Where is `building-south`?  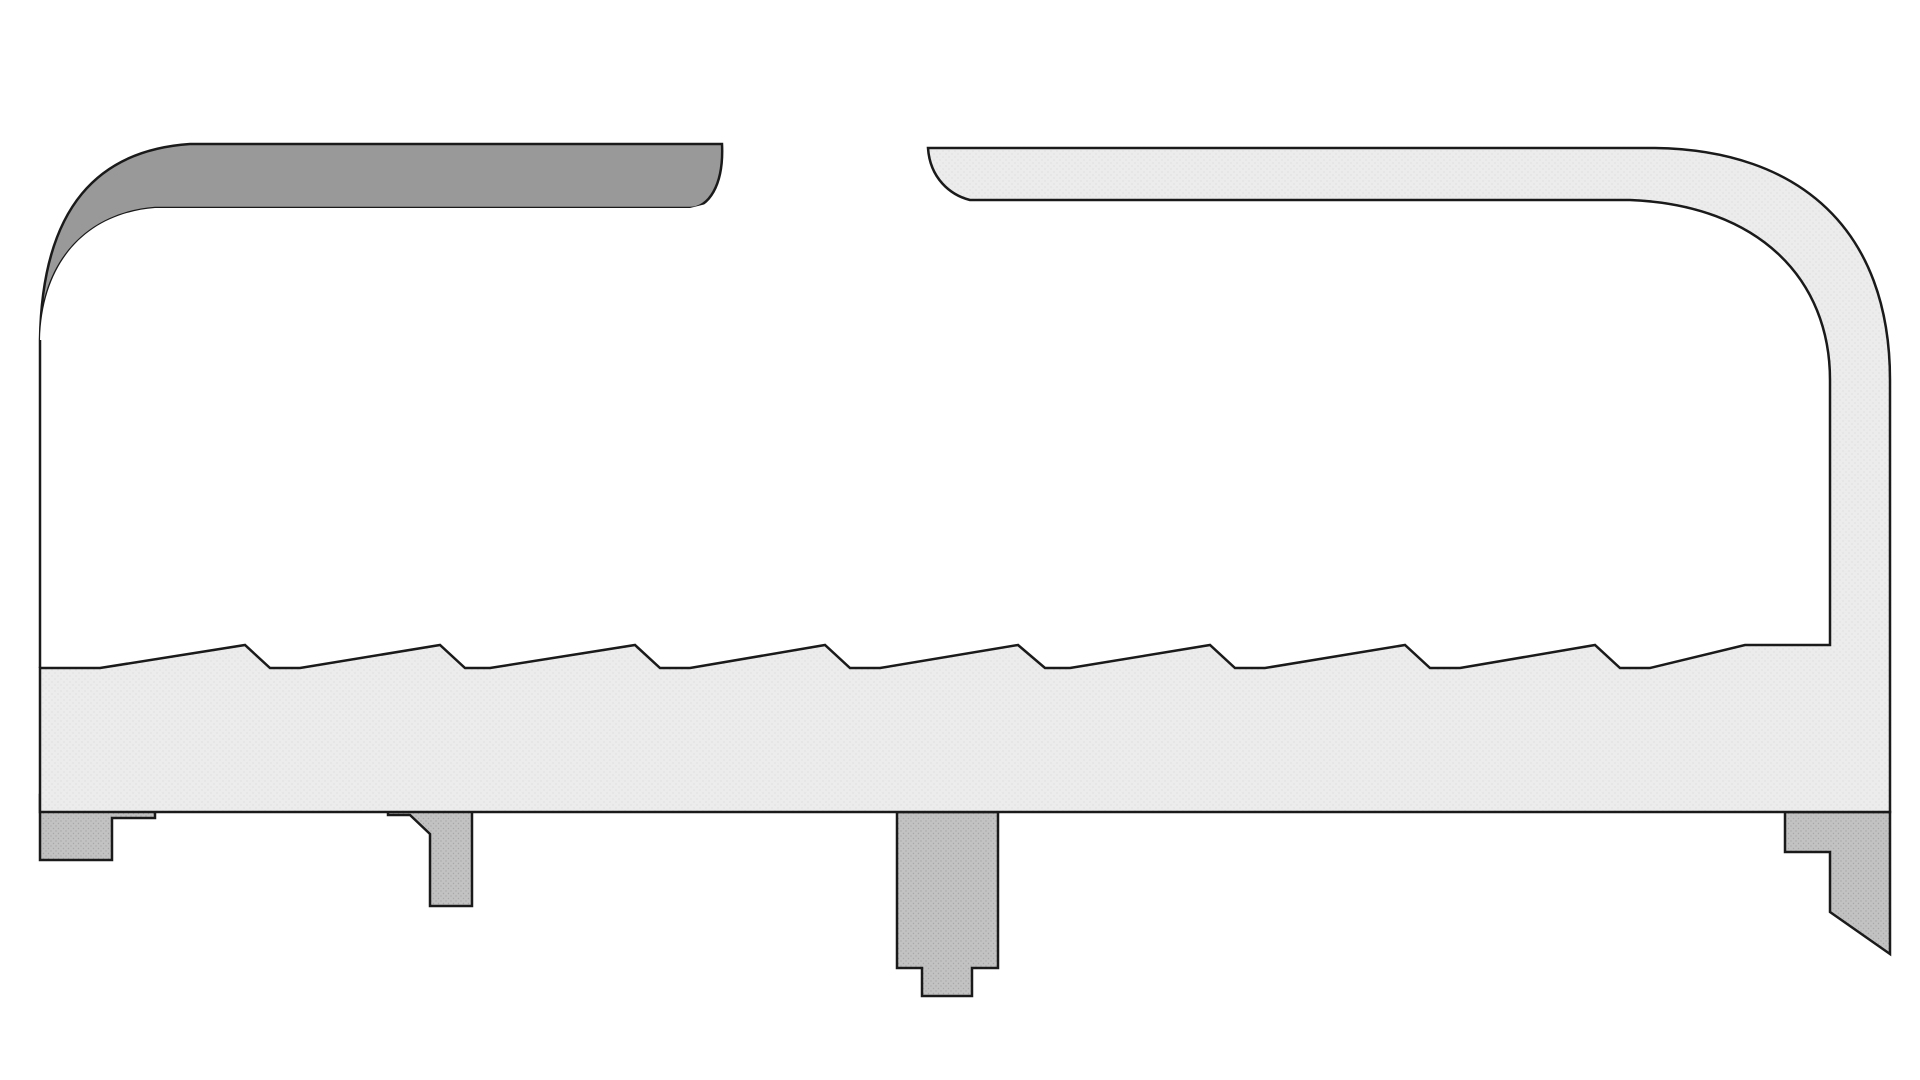 building-south is located at coordinates (947, 904).